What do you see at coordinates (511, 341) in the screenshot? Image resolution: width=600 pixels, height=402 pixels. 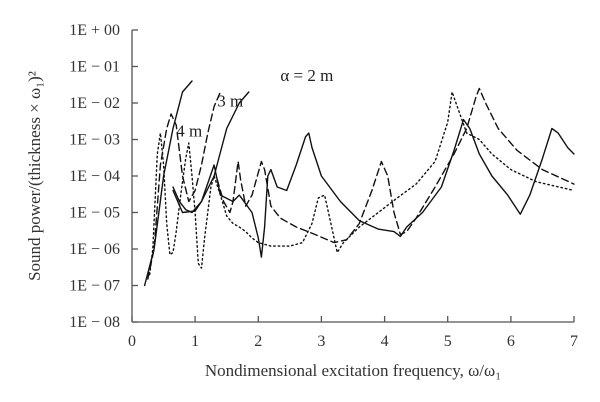 I see `x-tick-label: 6` at bounding box center [511, 341].